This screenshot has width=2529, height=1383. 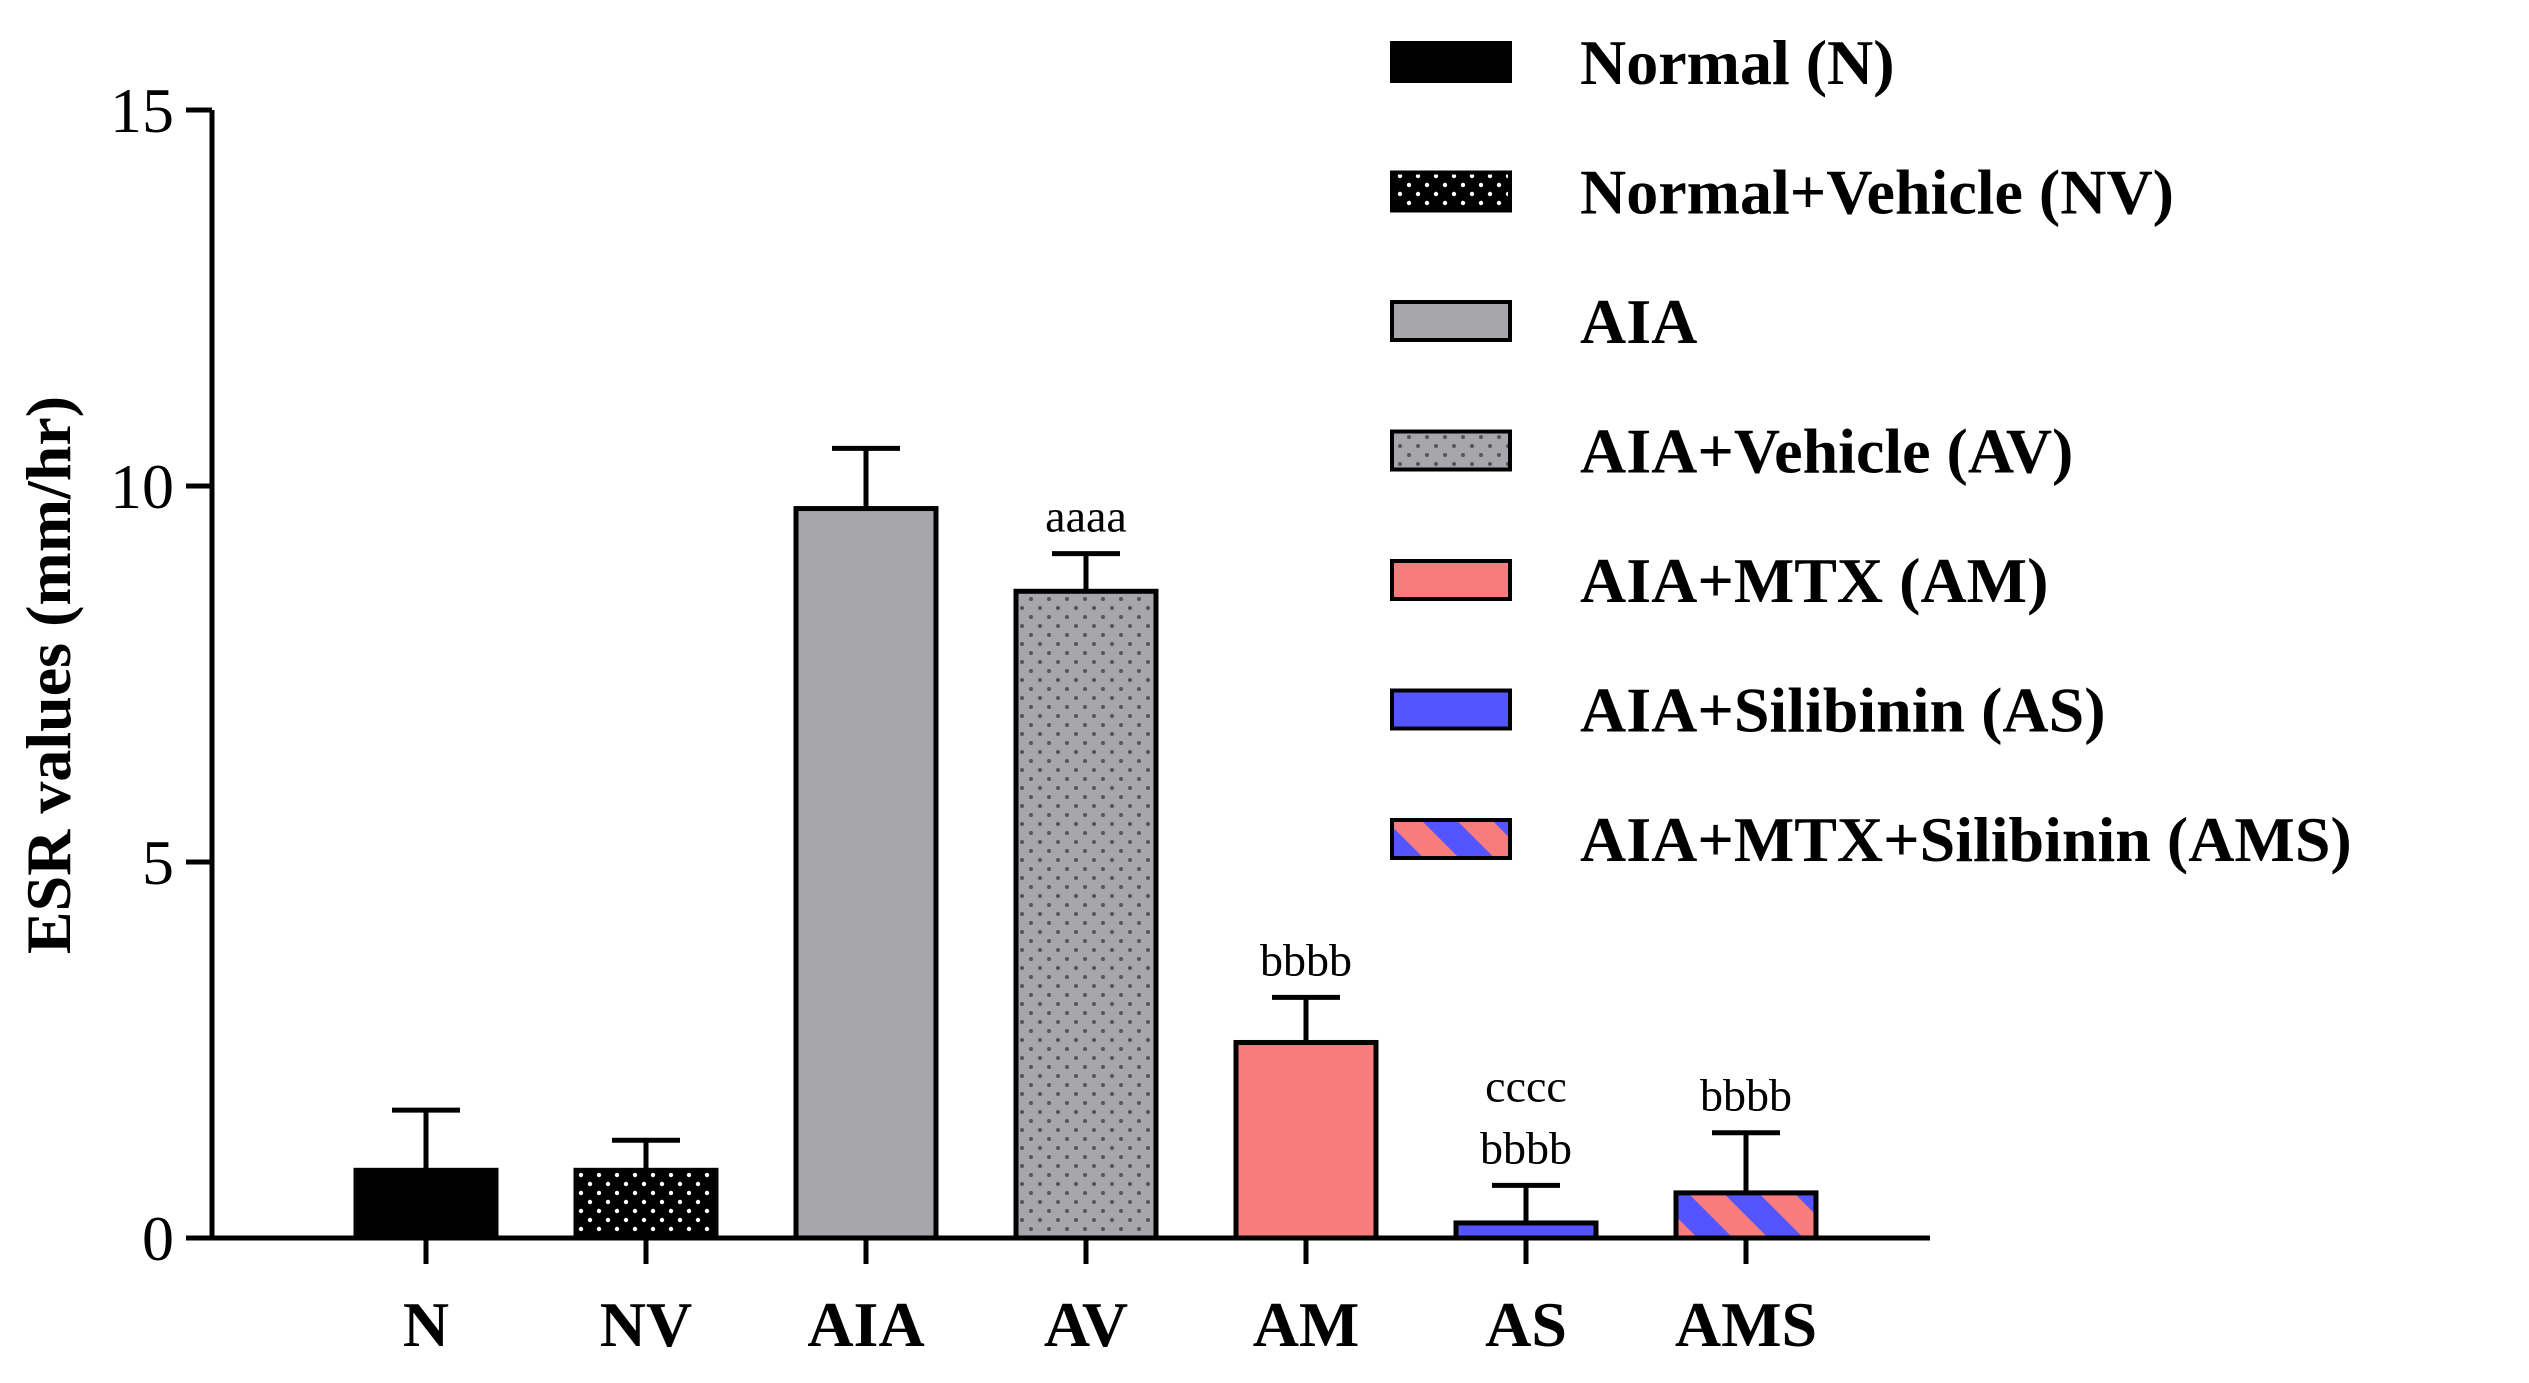 I want to click on annotation-am: bbbb, so click(x=1306, y=959).